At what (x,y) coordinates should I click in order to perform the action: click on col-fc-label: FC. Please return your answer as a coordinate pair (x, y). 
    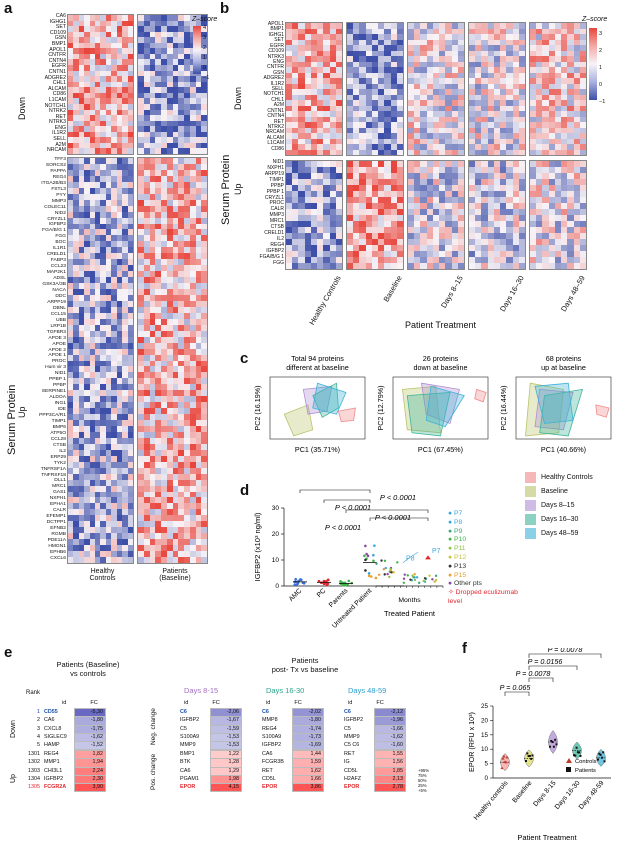
    Looking at the image, I should click on (94, 703).